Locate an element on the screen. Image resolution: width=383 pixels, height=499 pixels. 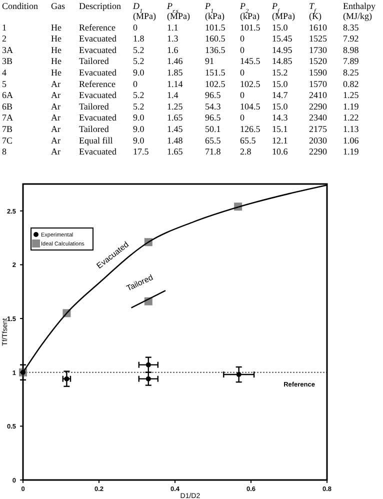
text: 5 is located at coordinates (4, 83).